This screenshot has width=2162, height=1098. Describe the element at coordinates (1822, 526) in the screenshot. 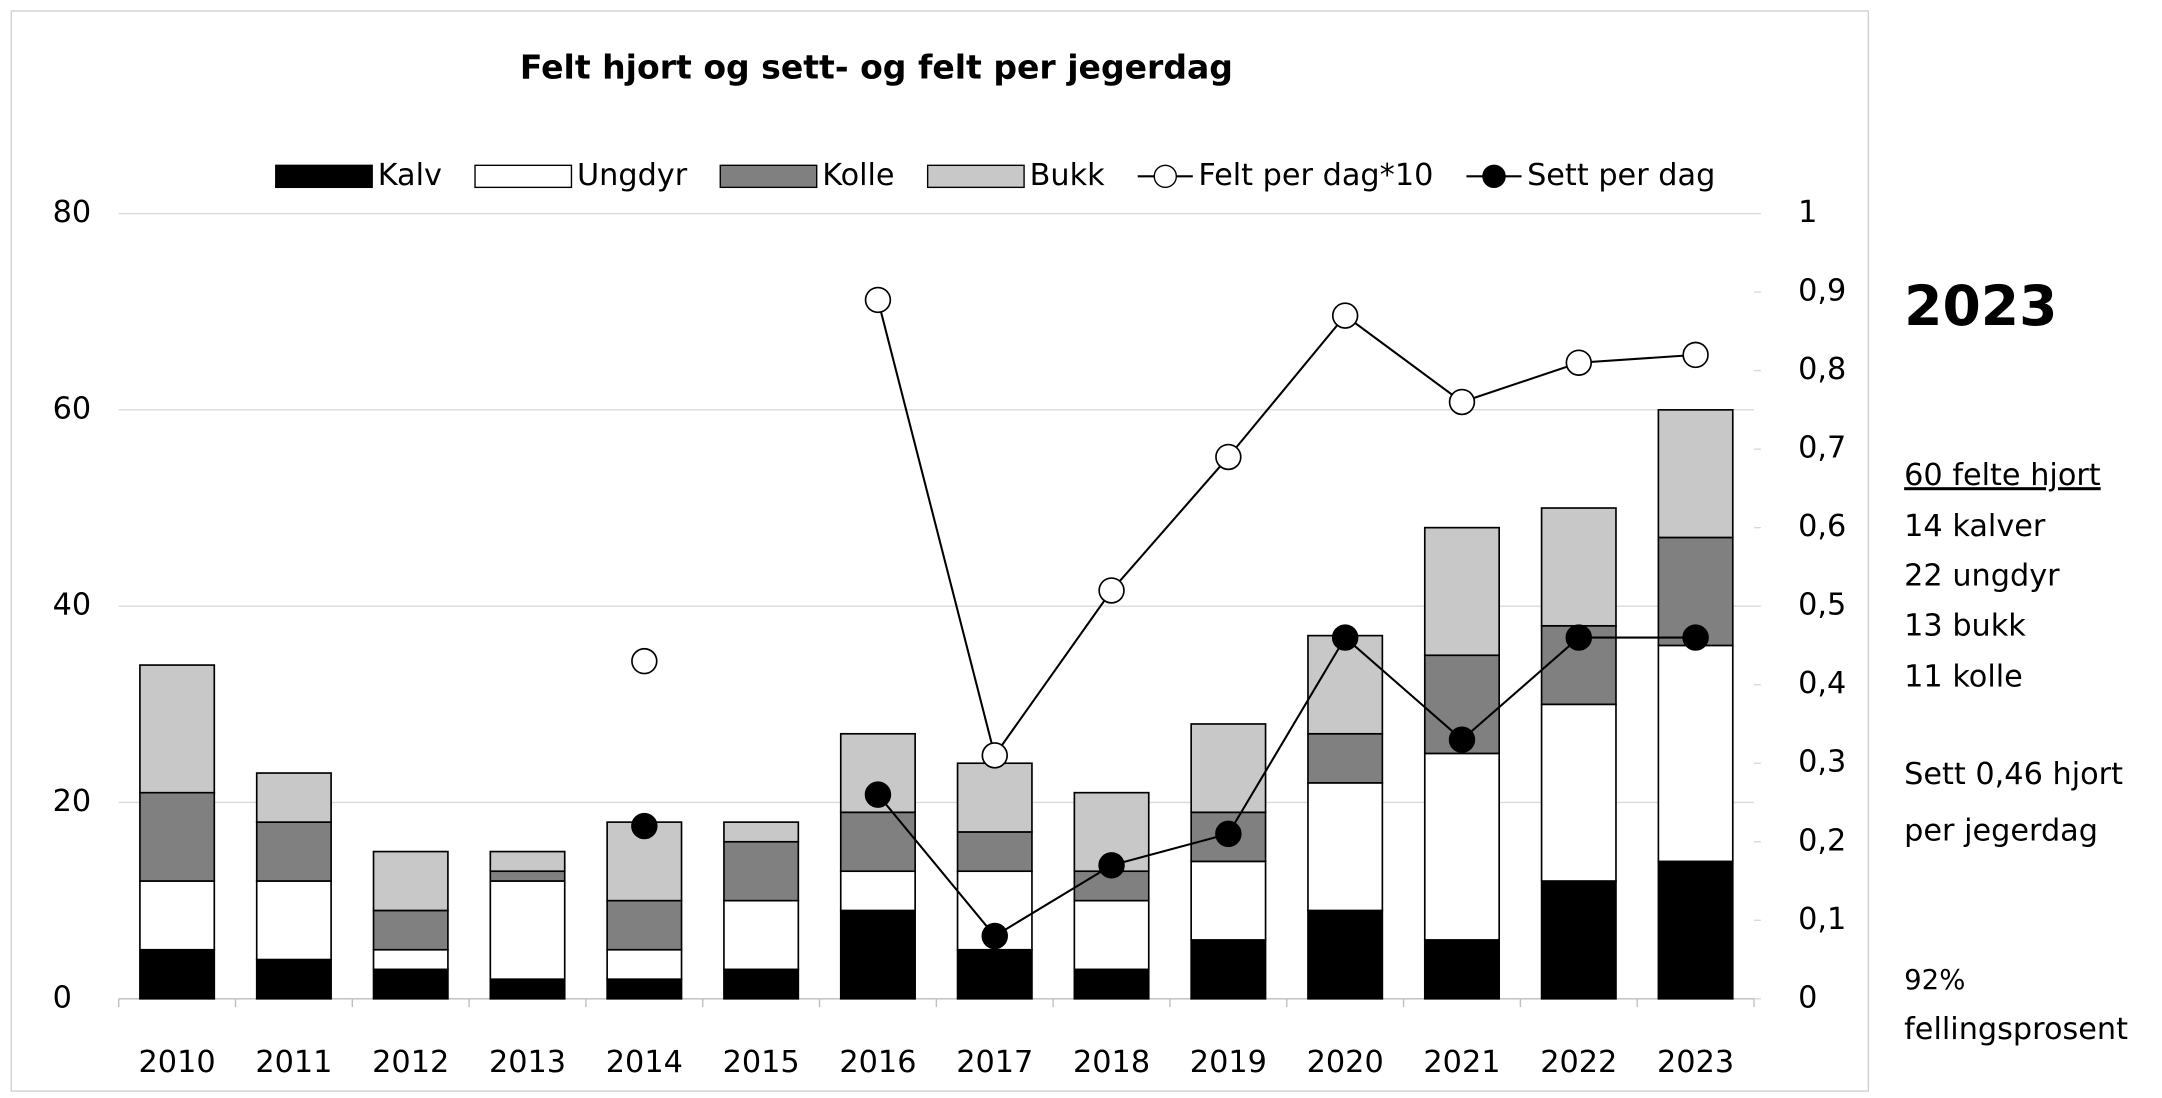

I see `y2-tick-label: 0,6` at that location.